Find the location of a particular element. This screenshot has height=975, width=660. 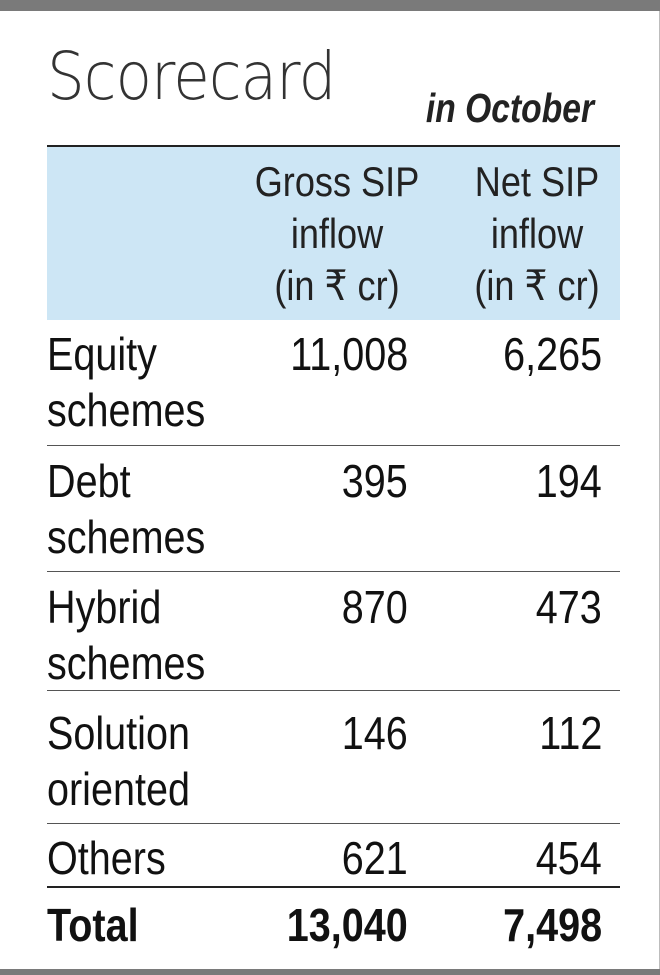

cell-net-debt: 194 is located at coordinates (568, 481).